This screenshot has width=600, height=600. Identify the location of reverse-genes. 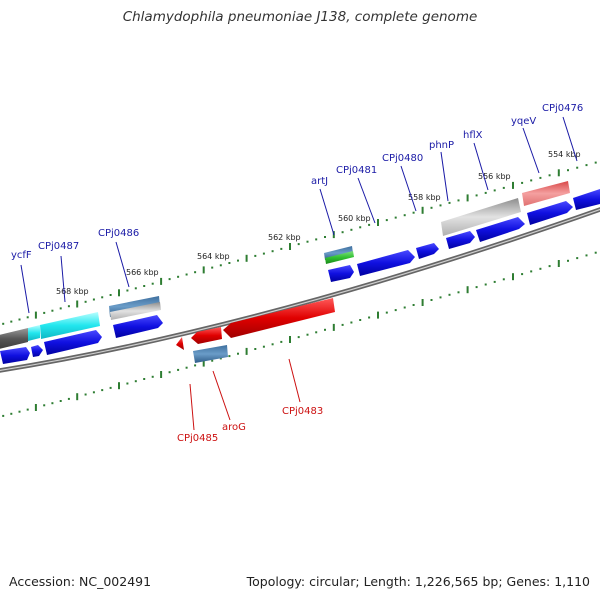
(255, 330).